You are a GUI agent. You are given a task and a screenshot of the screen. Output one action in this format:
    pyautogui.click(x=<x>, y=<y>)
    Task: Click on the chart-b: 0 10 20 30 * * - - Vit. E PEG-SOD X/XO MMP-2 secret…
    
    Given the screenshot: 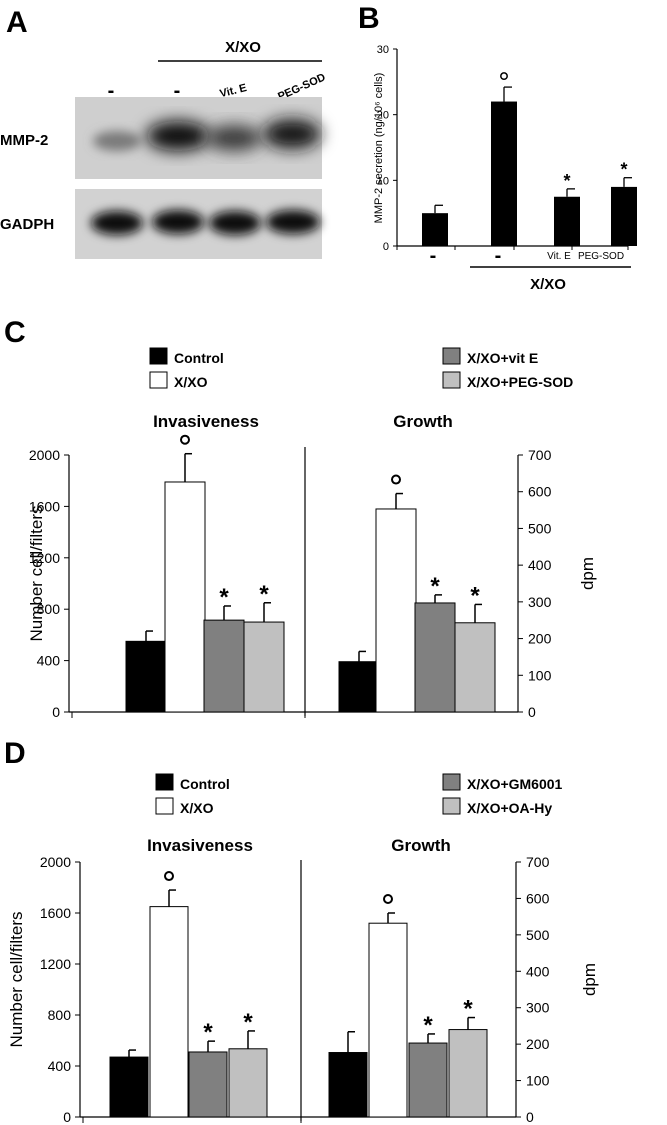 What is the action you would take?
    pyautogui.click(x=505, y=168)
    